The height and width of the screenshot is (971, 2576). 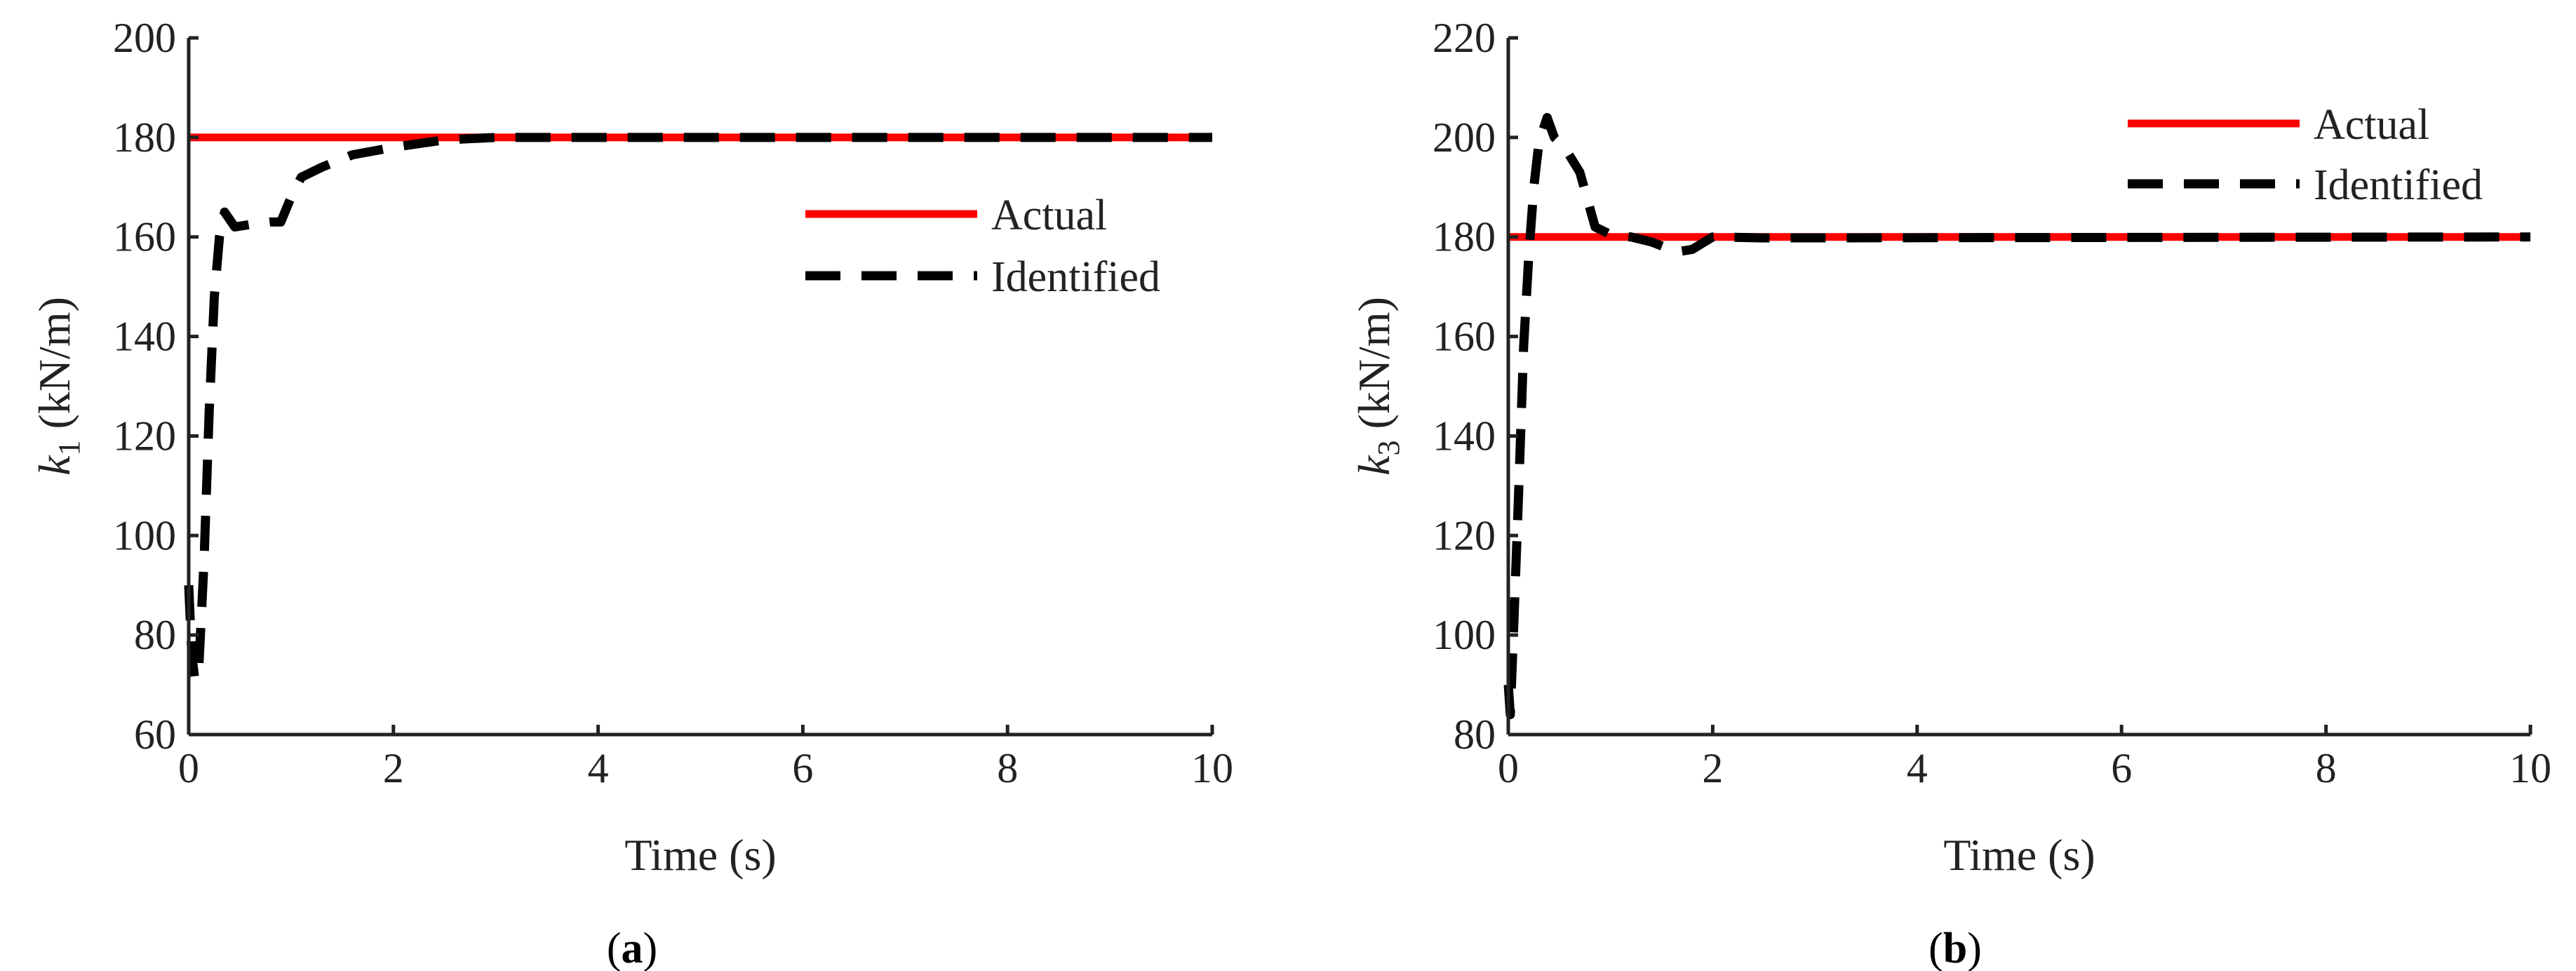 What do you see at coordinates (1465, 38) in the screenshot?
I see `y-tick-label: 220` at bounding box center [1465, 38].